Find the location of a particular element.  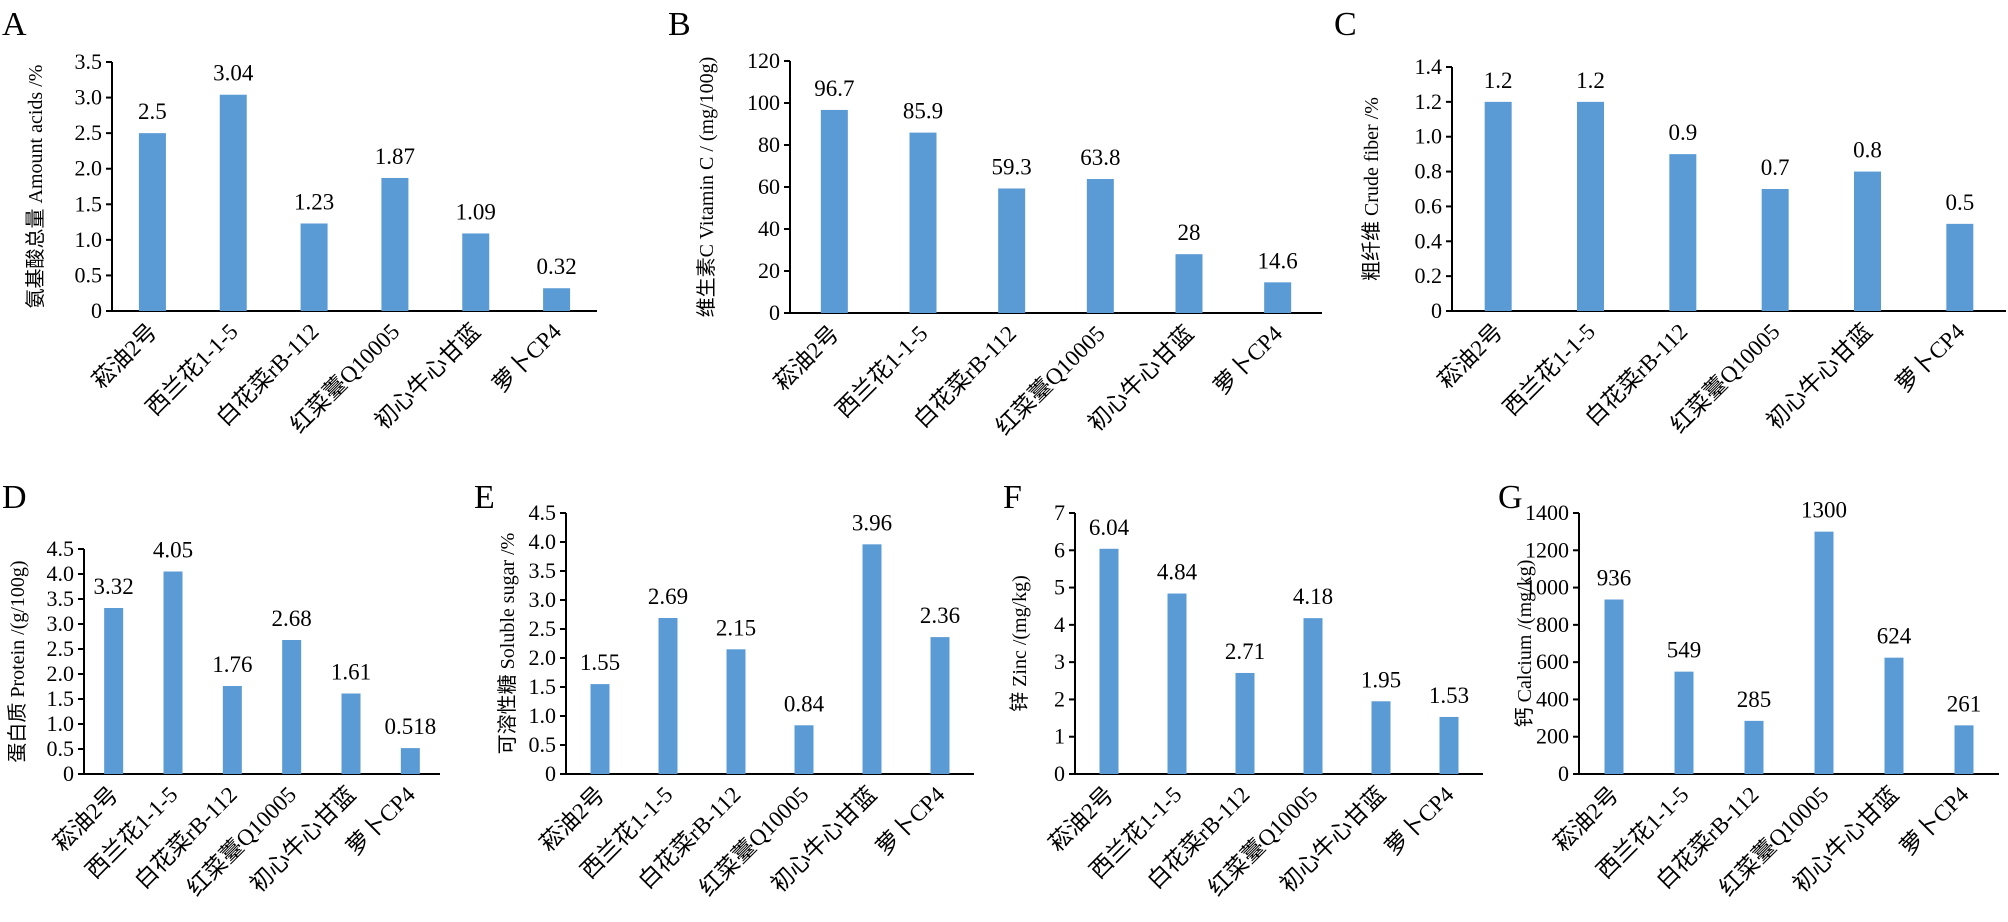

y-axis-title-a: 氨基酸总量 Amount acids /% is located at coordinates (35, 187).